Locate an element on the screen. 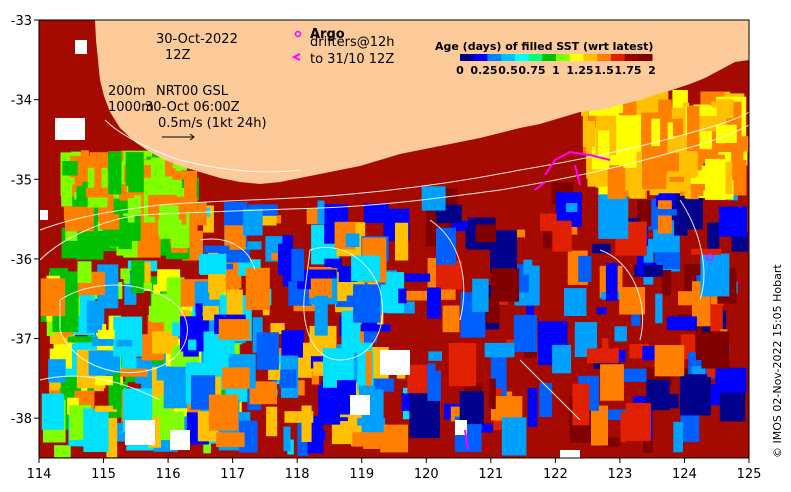 The image size is (791, 492). x-tick-label: 125 is located at coordinates (749, 474).